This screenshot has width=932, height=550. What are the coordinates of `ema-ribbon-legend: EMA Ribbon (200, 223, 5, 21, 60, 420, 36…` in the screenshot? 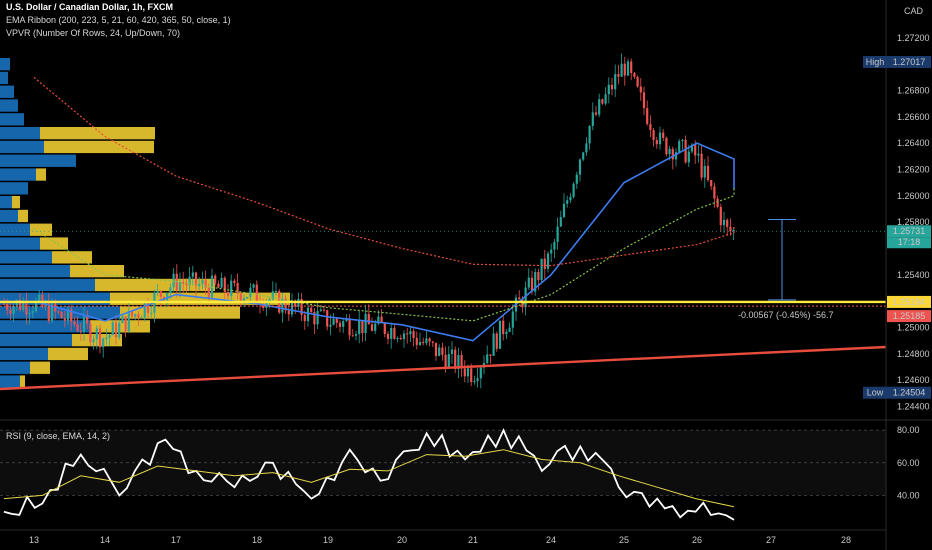 It's located at (118, 20).